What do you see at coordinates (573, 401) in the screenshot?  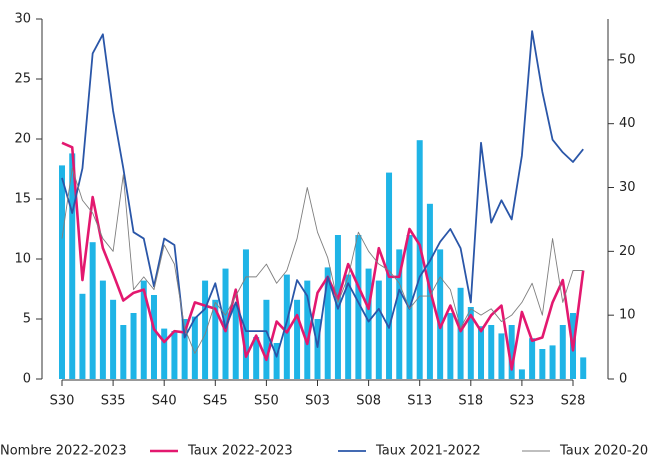 I see `x-tick-label: S28` at bounding box center [573, 401].